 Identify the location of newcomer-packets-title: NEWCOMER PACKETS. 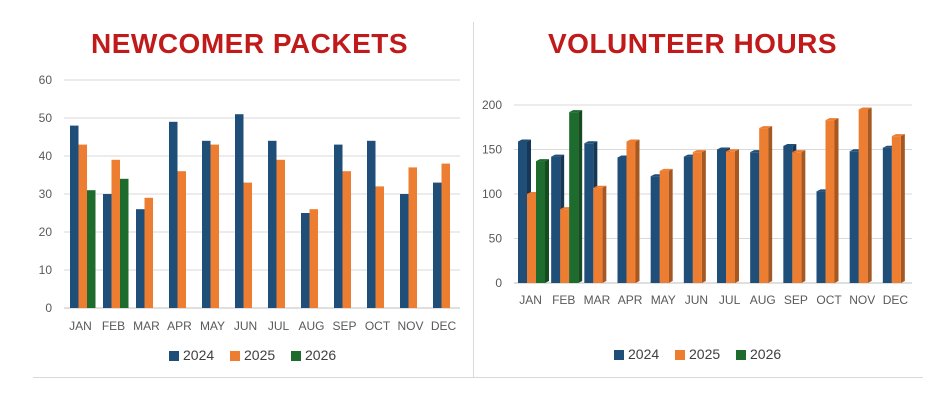
(250, 43).